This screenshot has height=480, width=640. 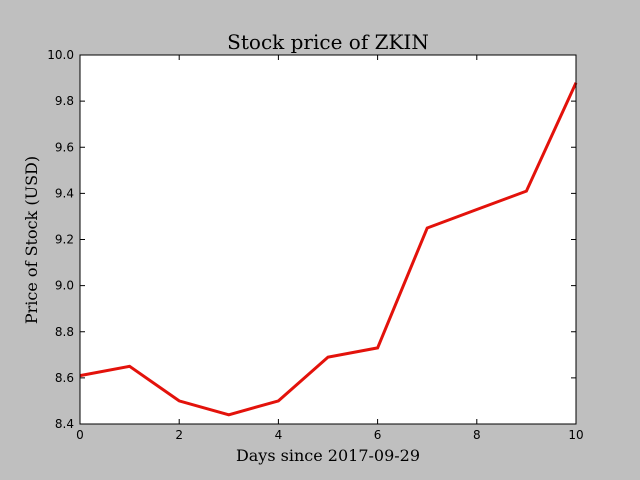 What do you see at coordinates (328, 455) in the screenshot?
I see `x-axis-label: Days since 2017-09-29` at bounding box center [328, 455].